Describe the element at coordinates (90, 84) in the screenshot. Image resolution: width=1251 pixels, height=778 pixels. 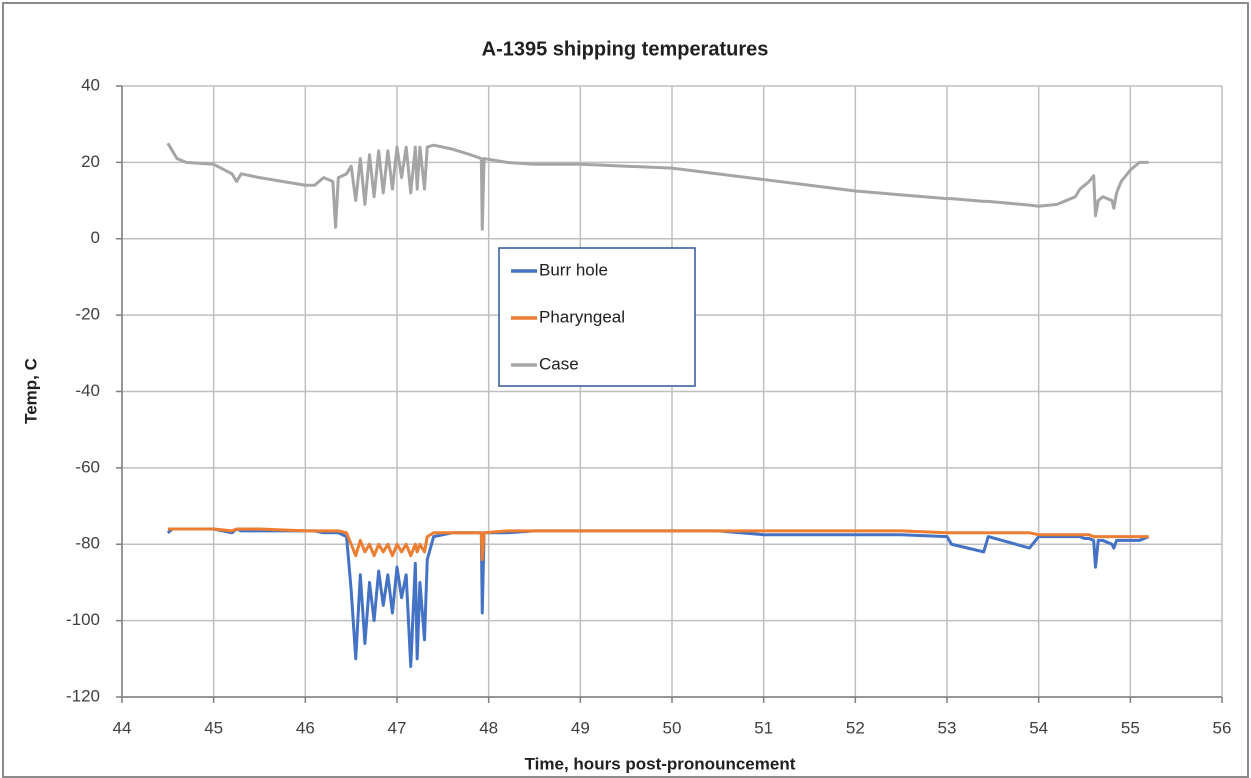
I see `y-tick-label: 40` at that location.